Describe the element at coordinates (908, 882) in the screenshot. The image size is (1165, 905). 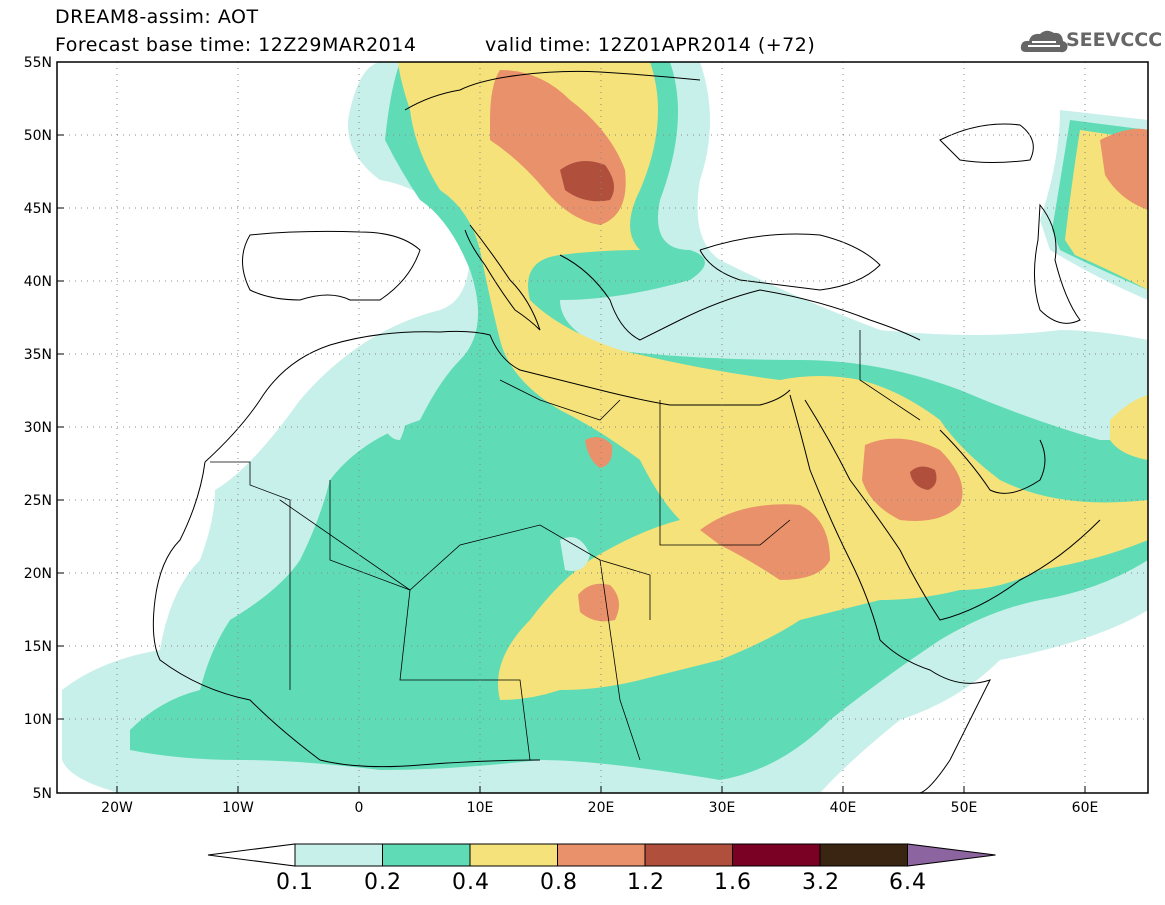
I see `colorbar-label-6.4: 6.4` at that location.